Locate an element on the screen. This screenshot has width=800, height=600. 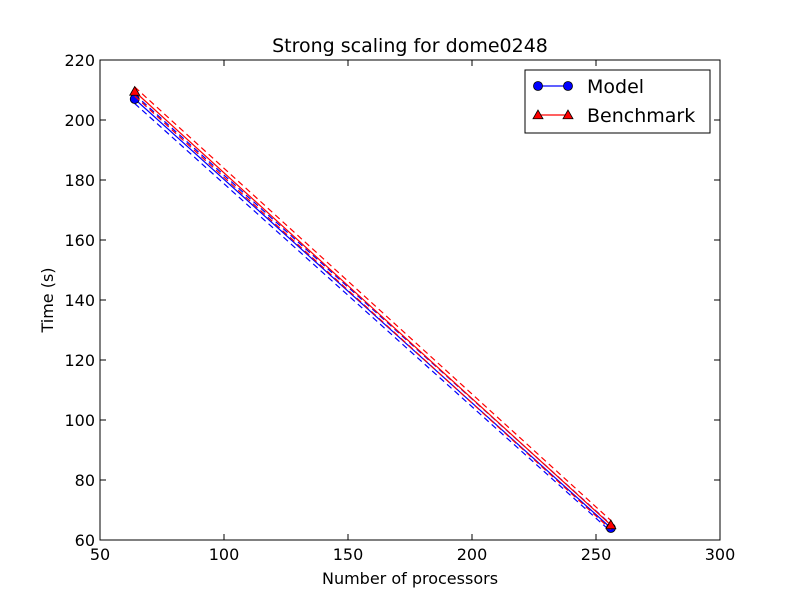
y-axis-label: Time (s) is located at coordinates (47, 300).